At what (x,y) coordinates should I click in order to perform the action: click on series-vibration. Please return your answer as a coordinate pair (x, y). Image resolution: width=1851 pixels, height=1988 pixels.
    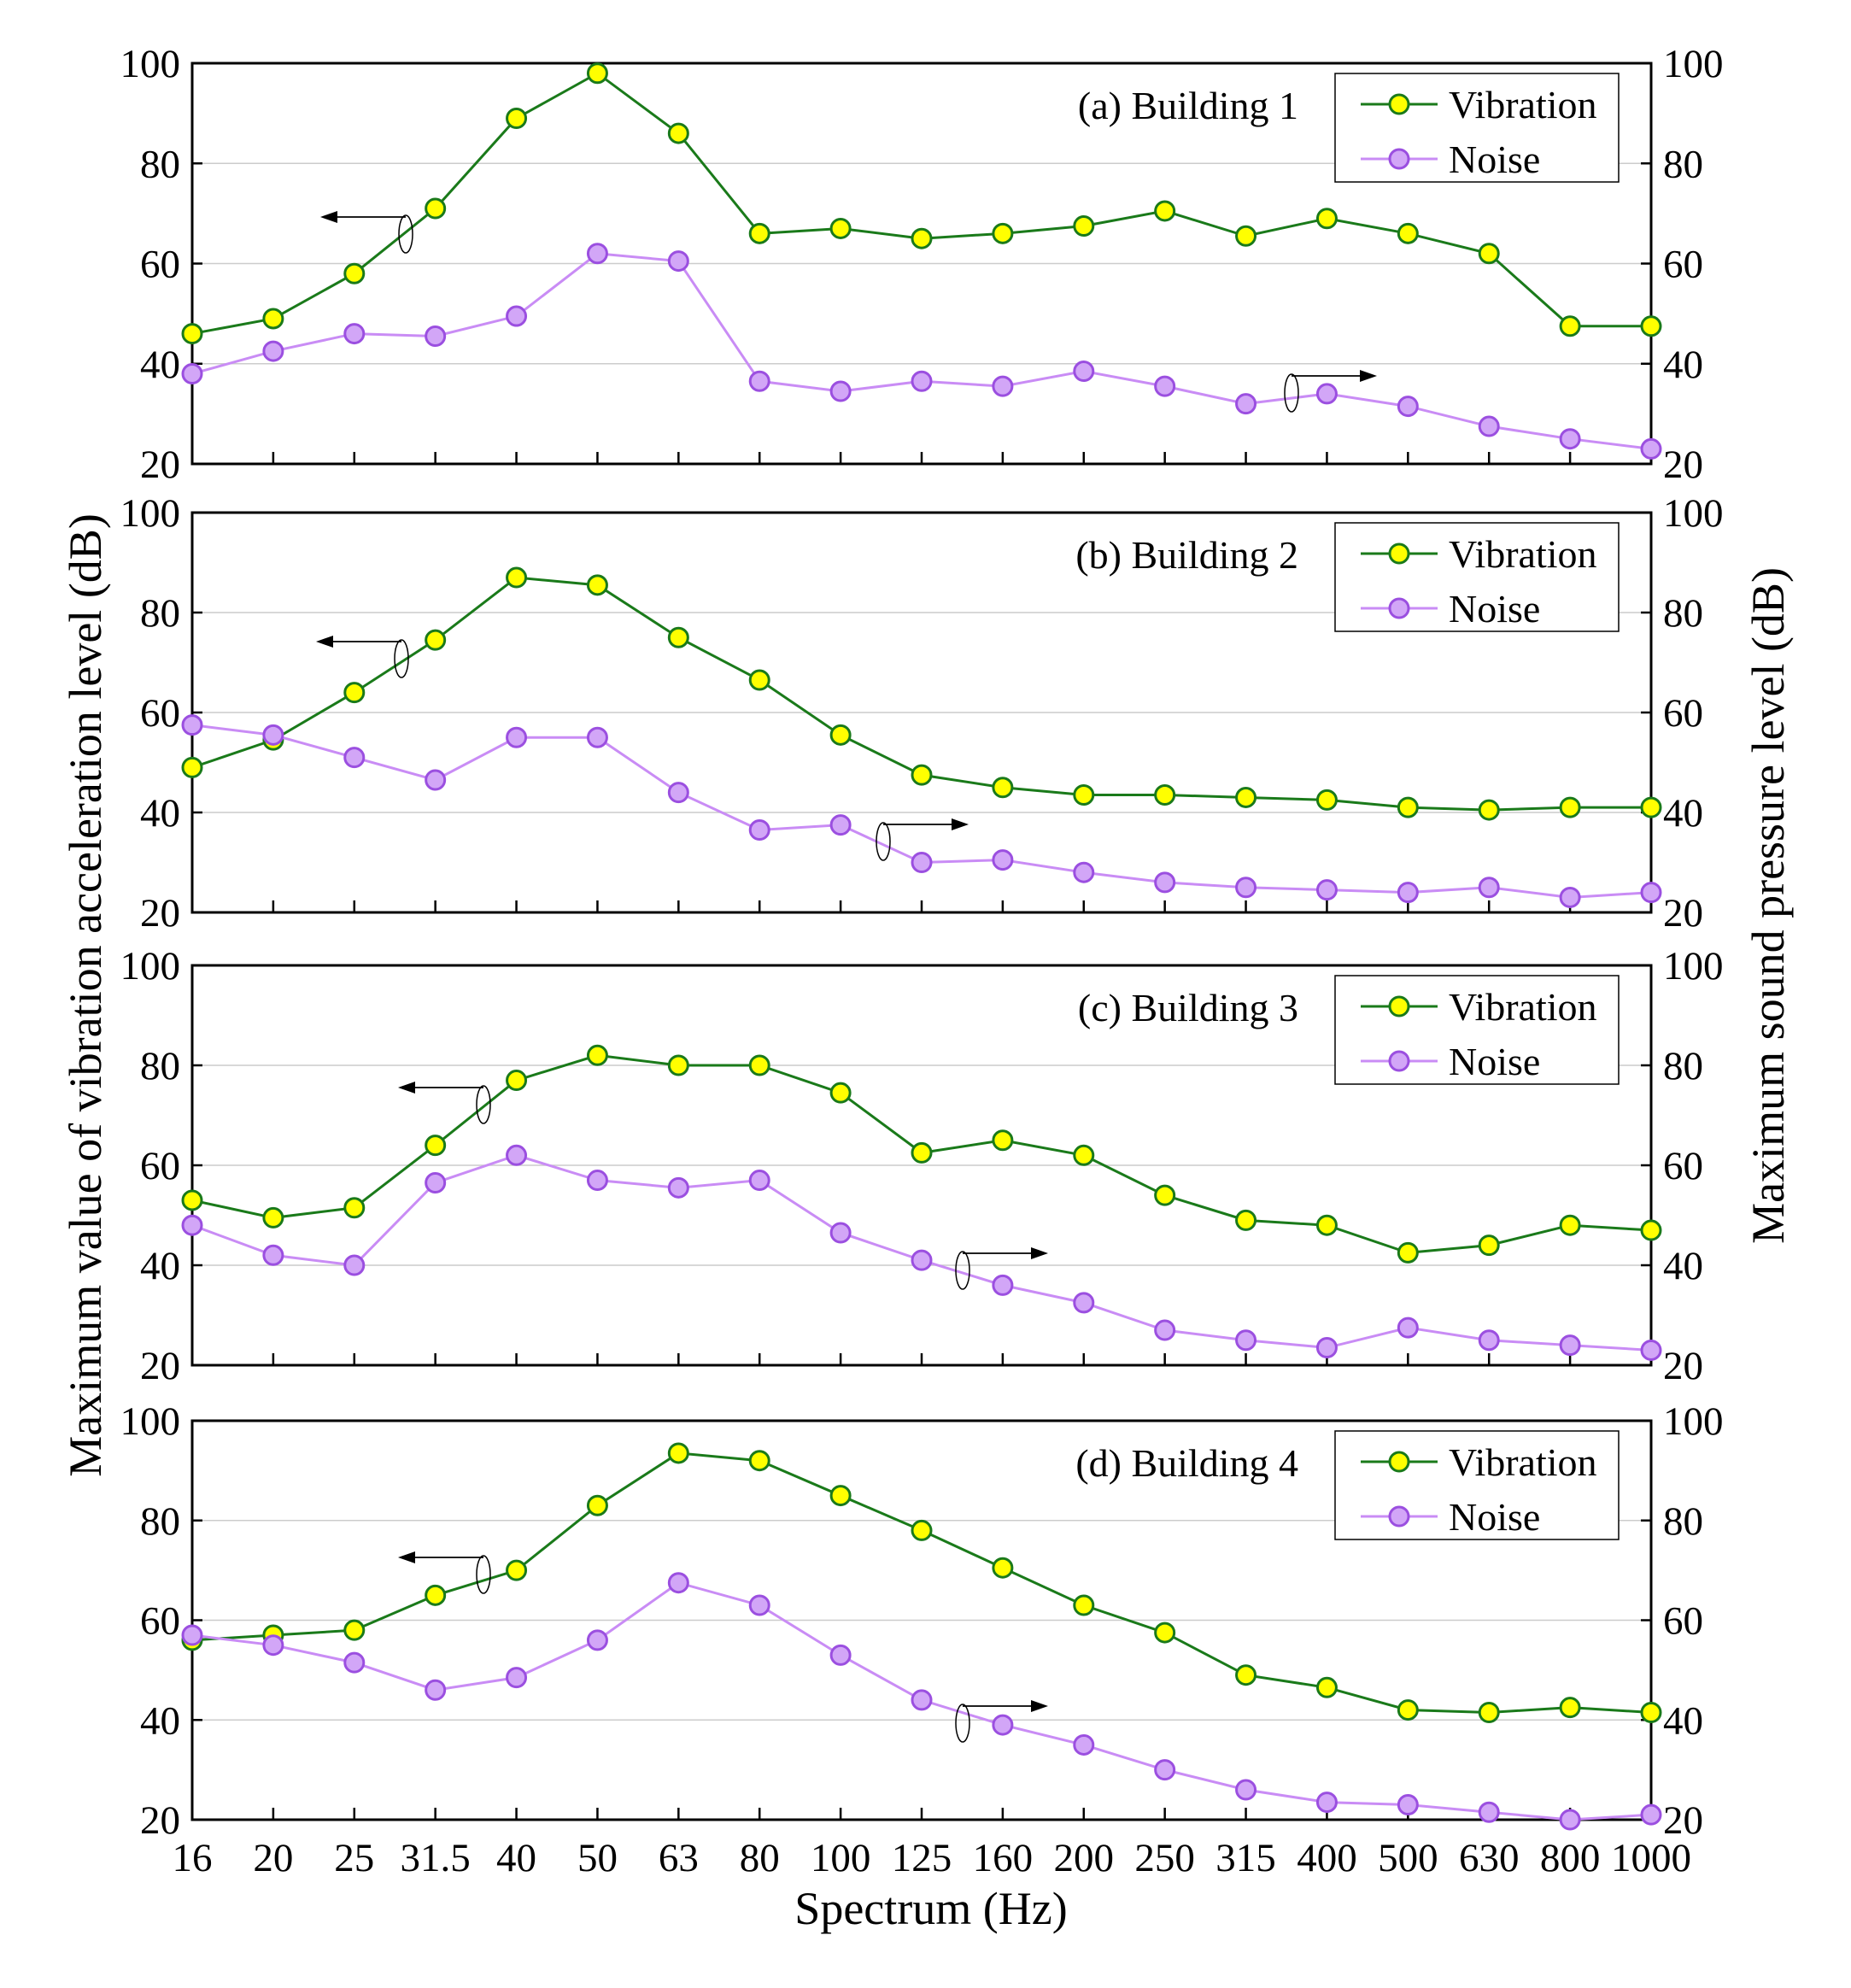
    Looking at the image, I should click on (921, 693).